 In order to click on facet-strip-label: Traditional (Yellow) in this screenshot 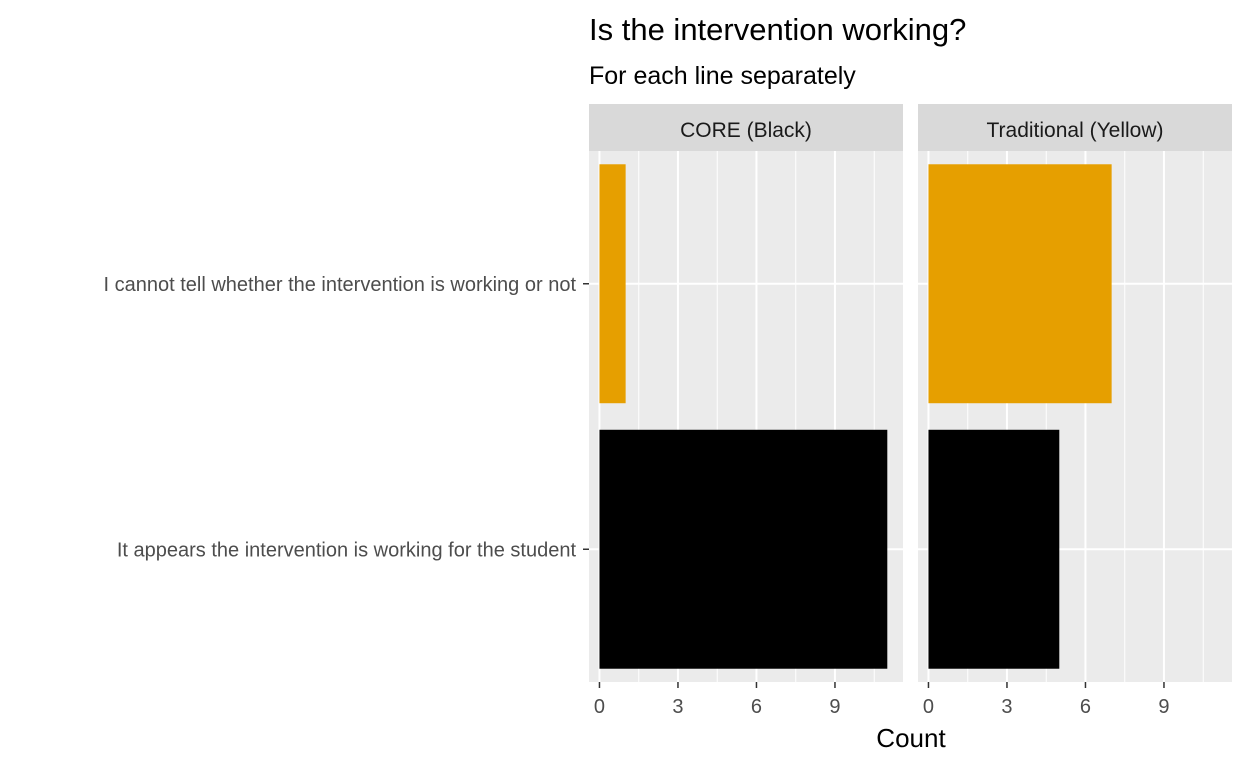, I will do `click(1074, 130)`.